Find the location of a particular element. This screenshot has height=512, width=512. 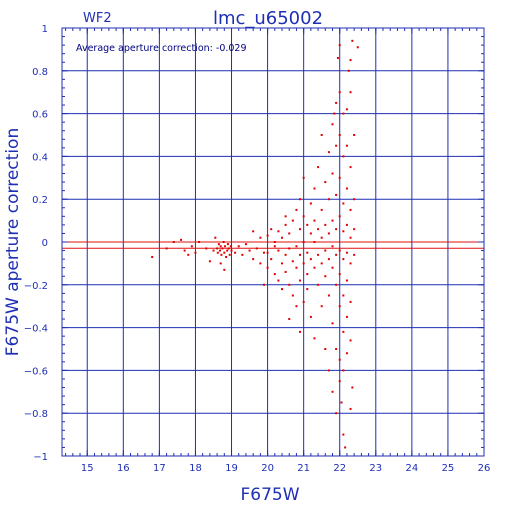

chart-title: lmc_u65002 is located at coordinates (268, 18).